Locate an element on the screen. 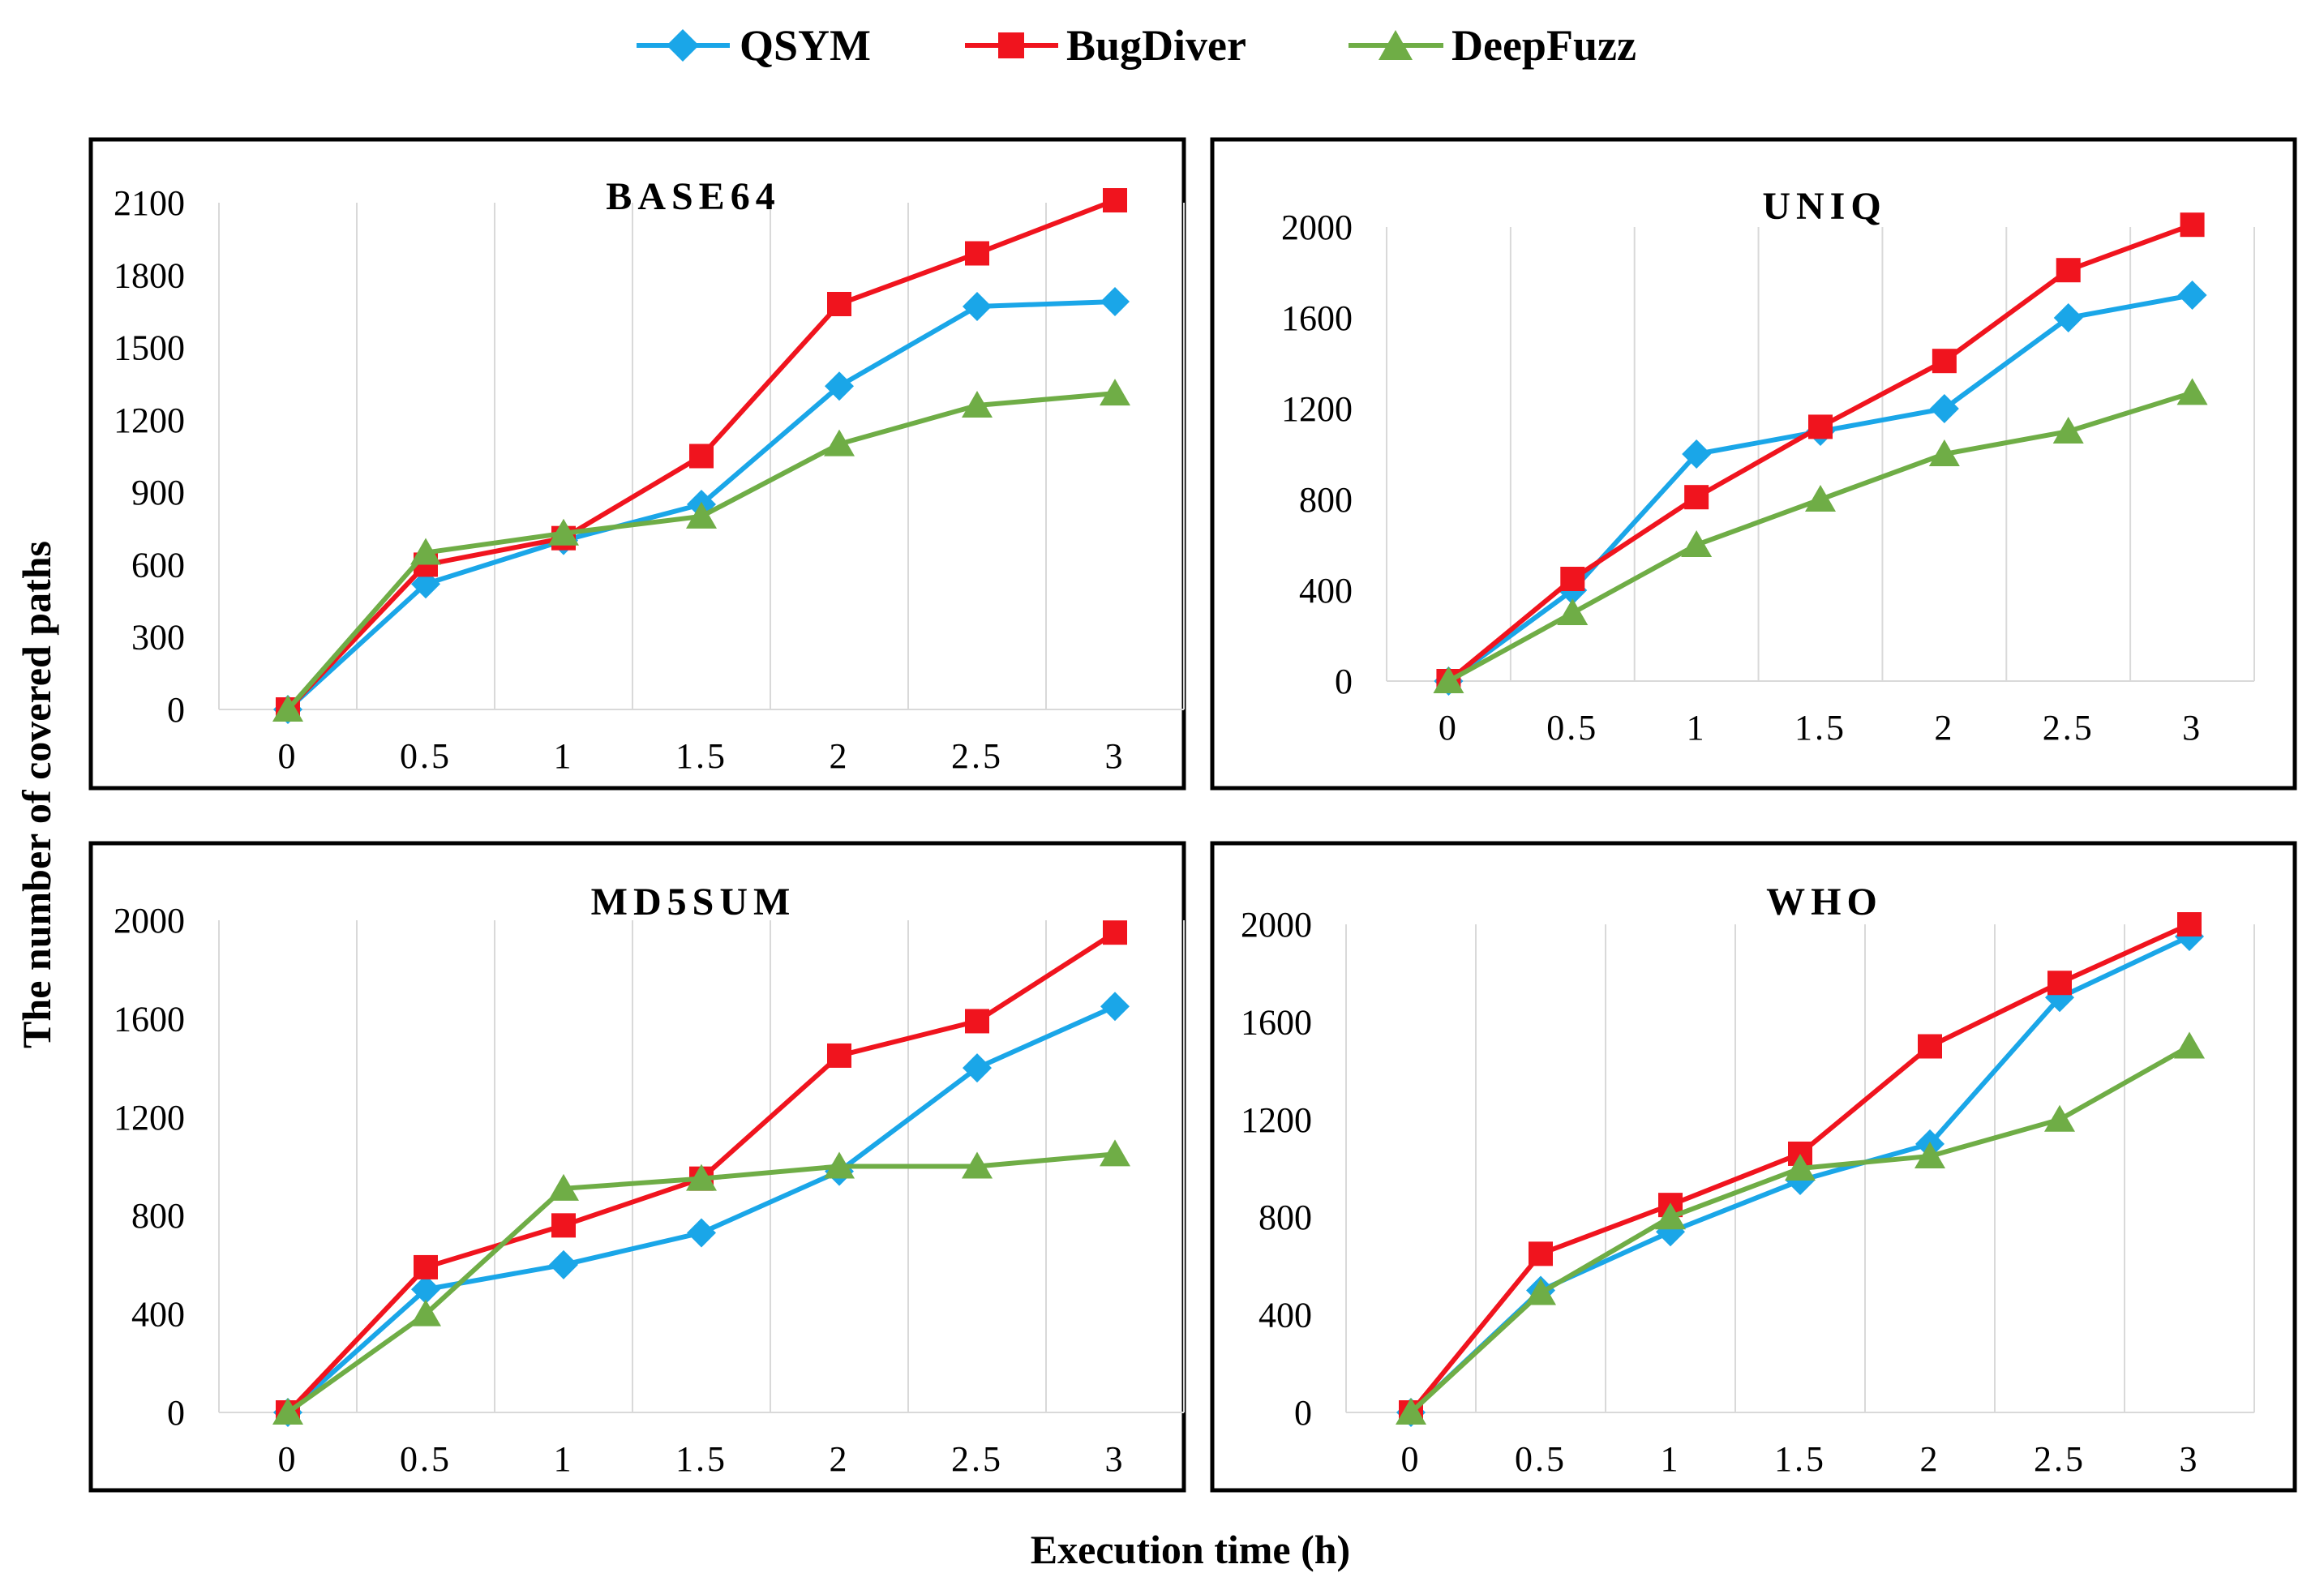 Image resolution: width=2324 pixels, height=1590 pixels. chart-title-md5sum: MD5SUM is located at coordinates (693, 903).